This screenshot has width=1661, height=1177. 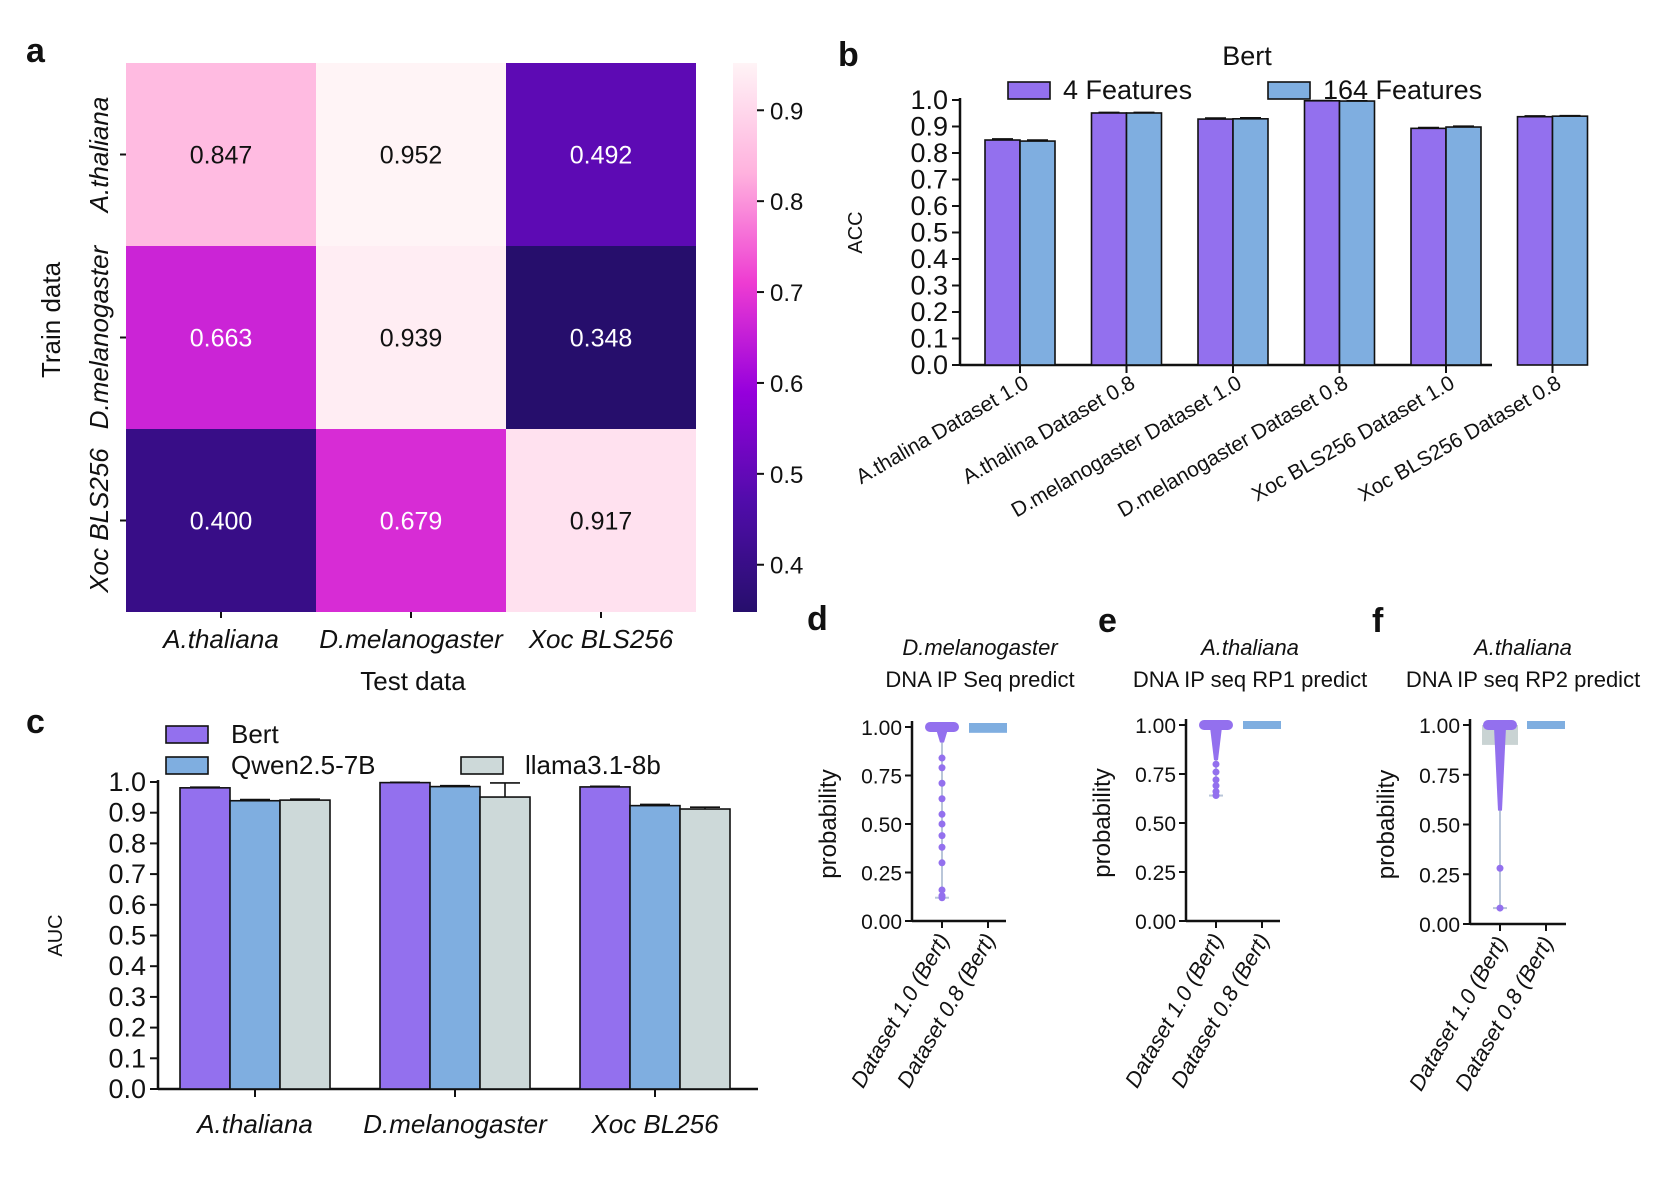 I want to click on col-label: A.thaliana, so click(x=220, y=639).